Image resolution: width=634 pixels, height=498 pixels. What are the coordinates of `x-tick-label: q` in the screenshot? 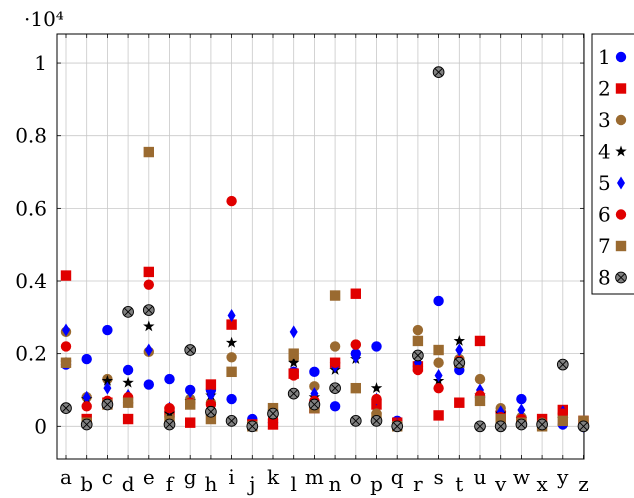 It's located at (397, 477).